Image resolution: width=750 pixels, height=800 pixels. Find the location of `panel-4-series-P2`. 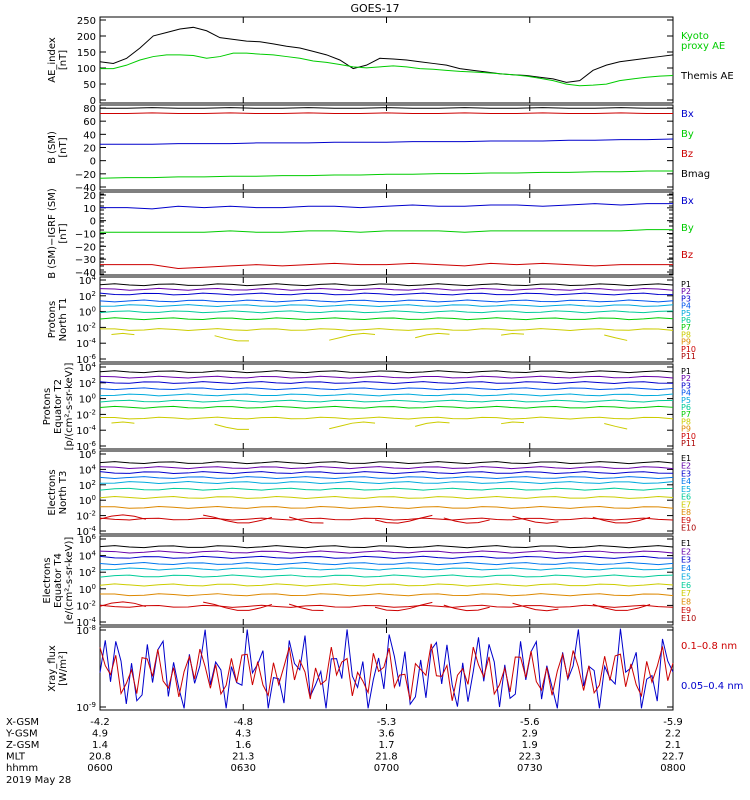

panel-4-series-P2 is located at coordinates (386, 377).